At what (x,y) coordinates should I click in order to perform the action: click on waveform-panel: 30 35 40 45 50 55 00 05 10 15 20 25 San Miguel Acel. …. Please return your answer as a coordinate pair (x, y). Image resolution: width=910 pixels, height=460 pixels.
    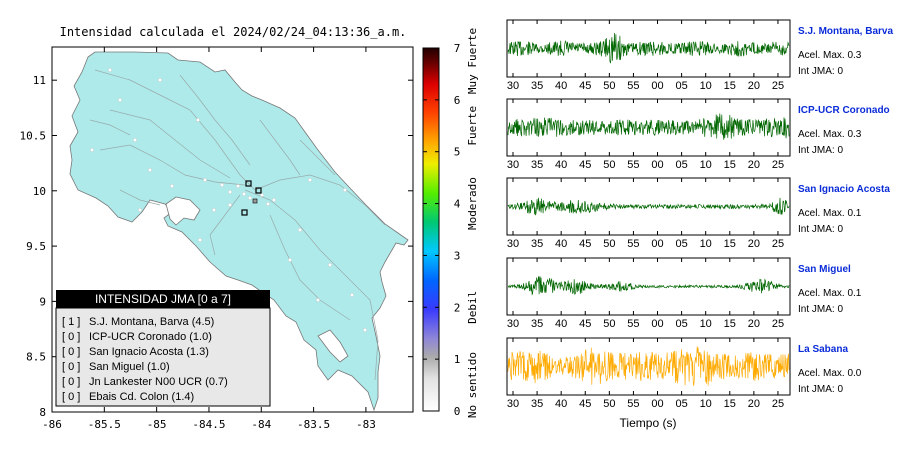
    Looking at the image, I should click on (684, 293).